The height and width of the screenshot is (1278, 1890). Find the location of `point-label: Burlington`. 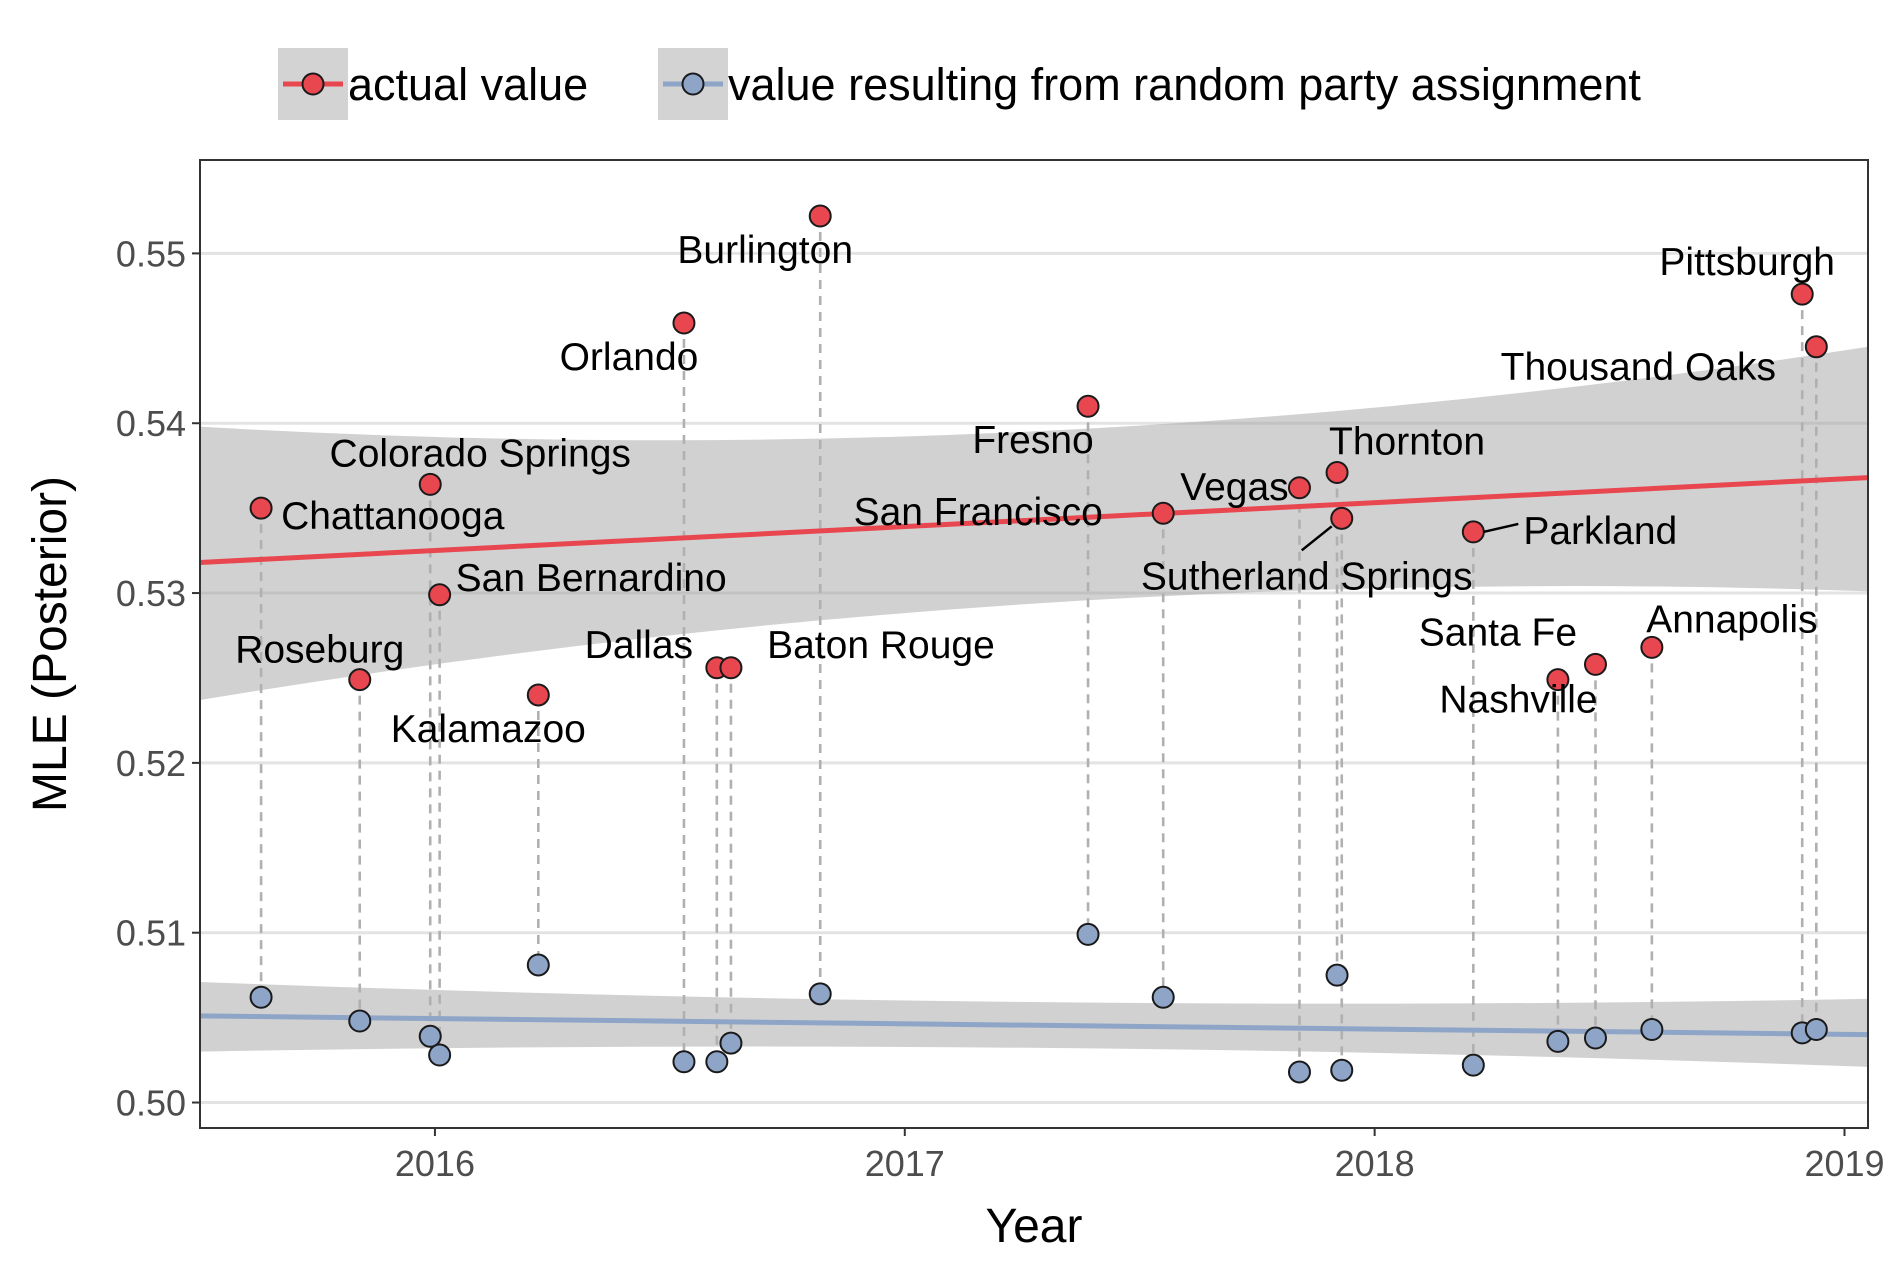

point-label: Burlington is located at coordinates (765, 250).